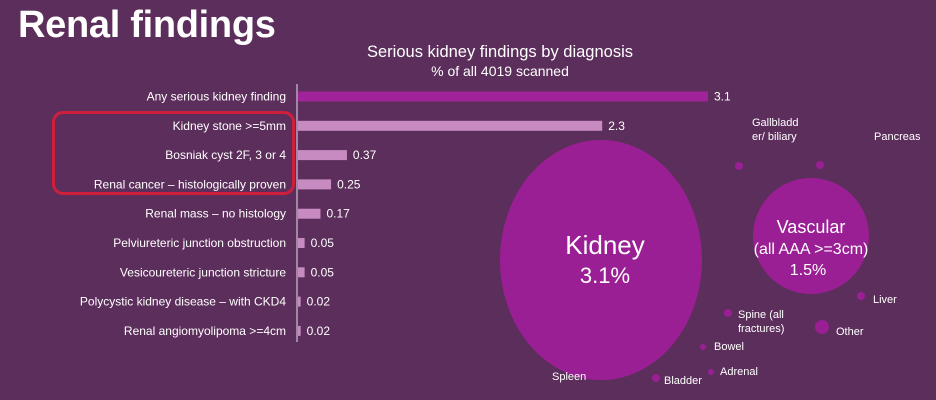 Image resolution: width=936 pixels, height=400 pixels. Describe the element at coordinates (861, 296) in the screenshot. I see `liver-bubble` at that location.